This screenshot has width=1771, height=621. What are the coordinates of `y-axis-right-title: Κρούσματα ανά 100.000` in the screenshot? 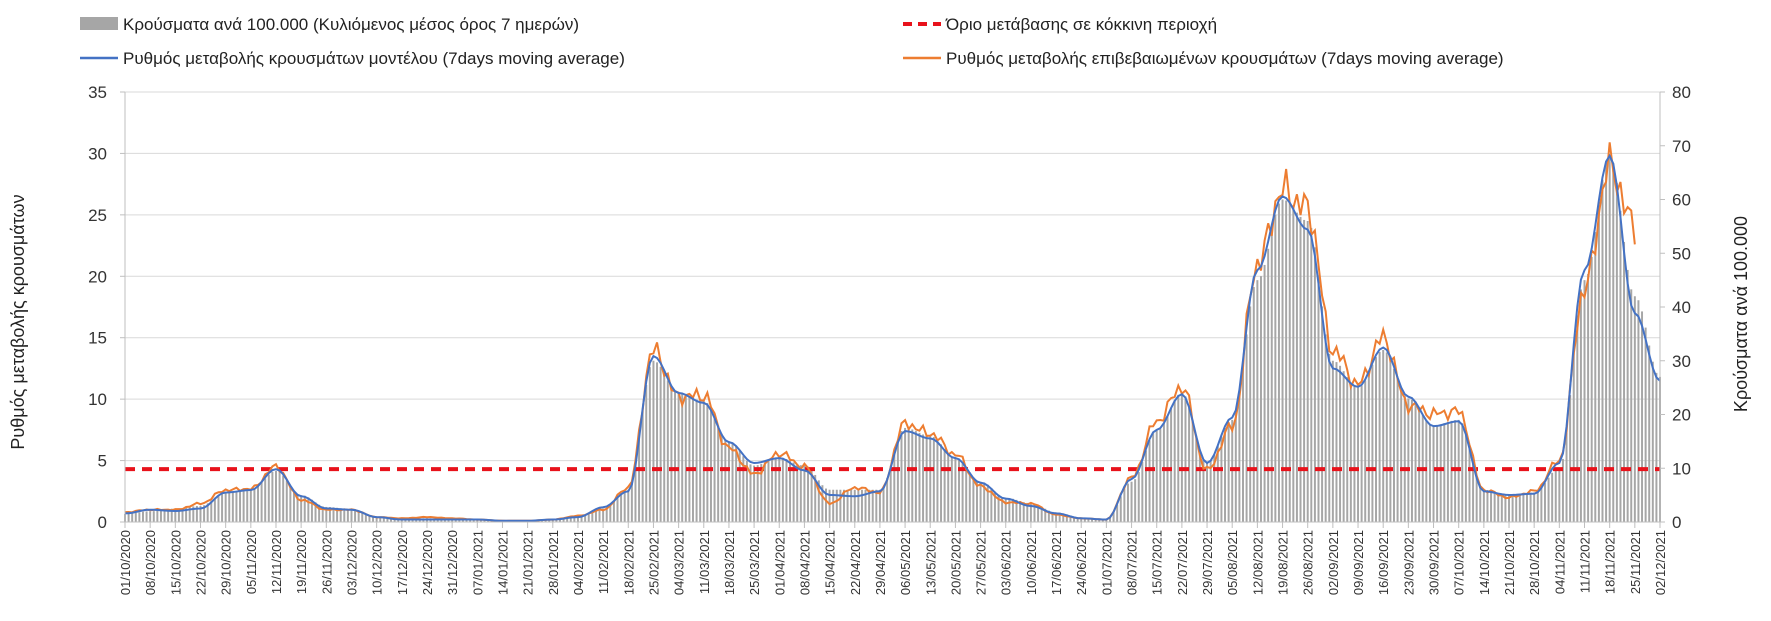 It's located at (1741, 314).